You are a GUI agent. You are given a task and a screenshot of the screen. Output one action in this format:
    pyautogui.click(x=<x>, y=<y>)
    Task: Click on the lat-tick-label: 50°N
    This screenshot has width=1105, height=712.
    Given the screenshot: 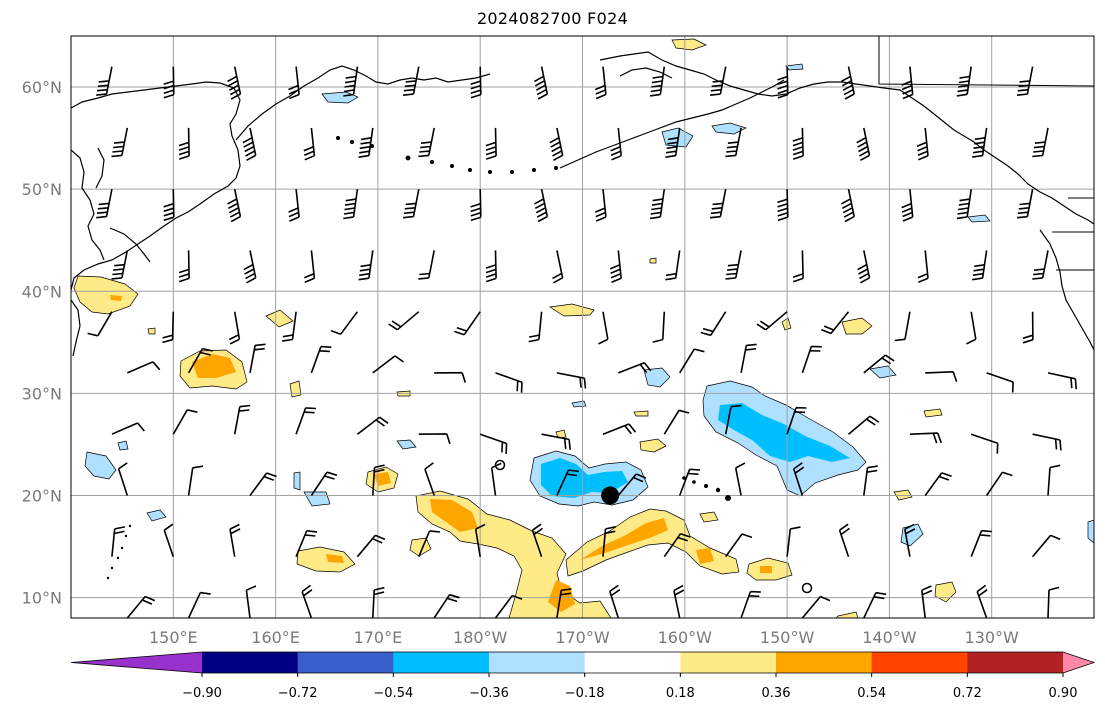 What is the action you would take?
    pyautogui.click(x=42, y=189)
    